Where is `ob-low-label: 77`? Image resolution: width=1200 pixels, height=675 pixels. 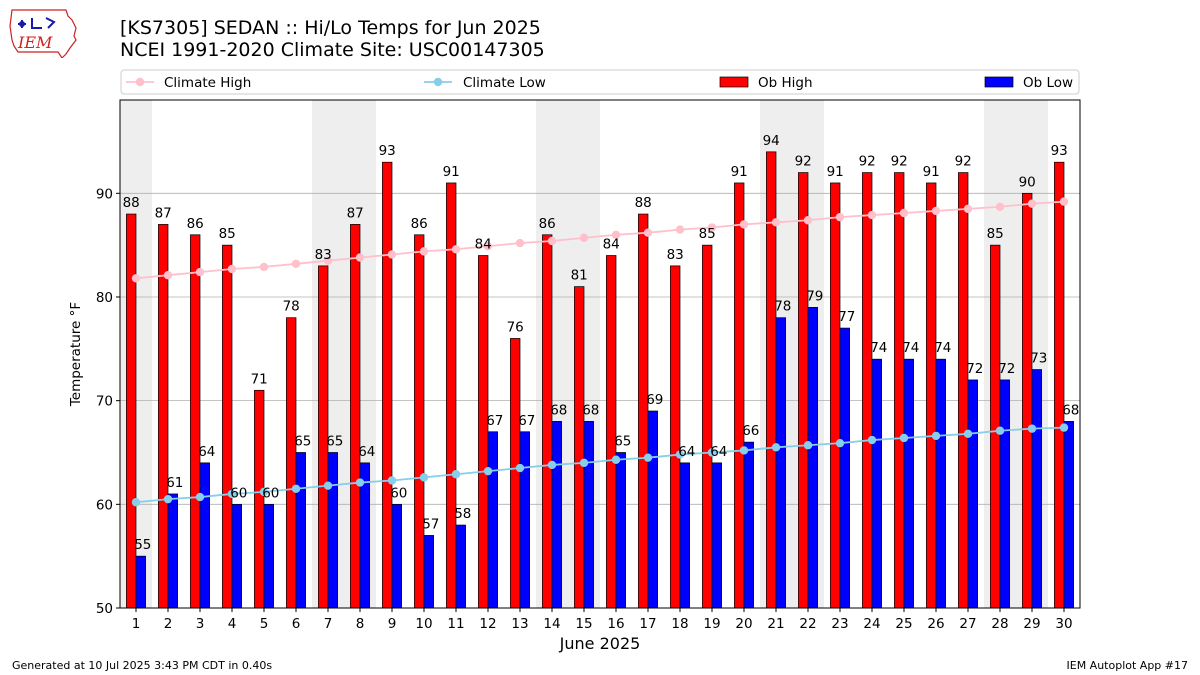 ob-low-label: 77 is located at coordinates (846, 317).